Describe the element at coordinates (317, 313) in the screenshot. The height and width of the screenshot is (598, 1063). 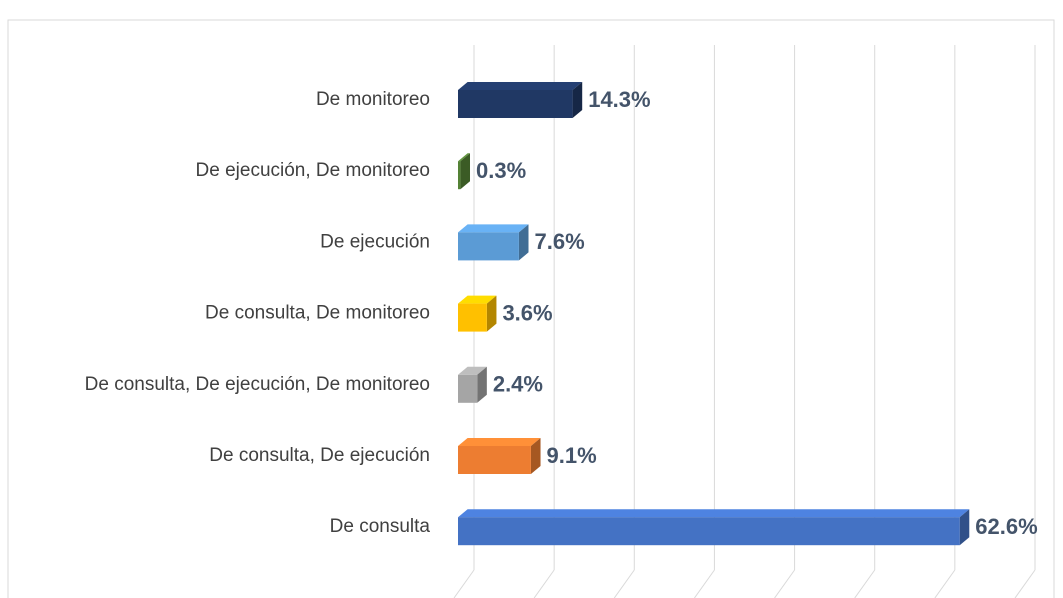
I see `y-tick-label: De consulta, De monitoreo` at that location.